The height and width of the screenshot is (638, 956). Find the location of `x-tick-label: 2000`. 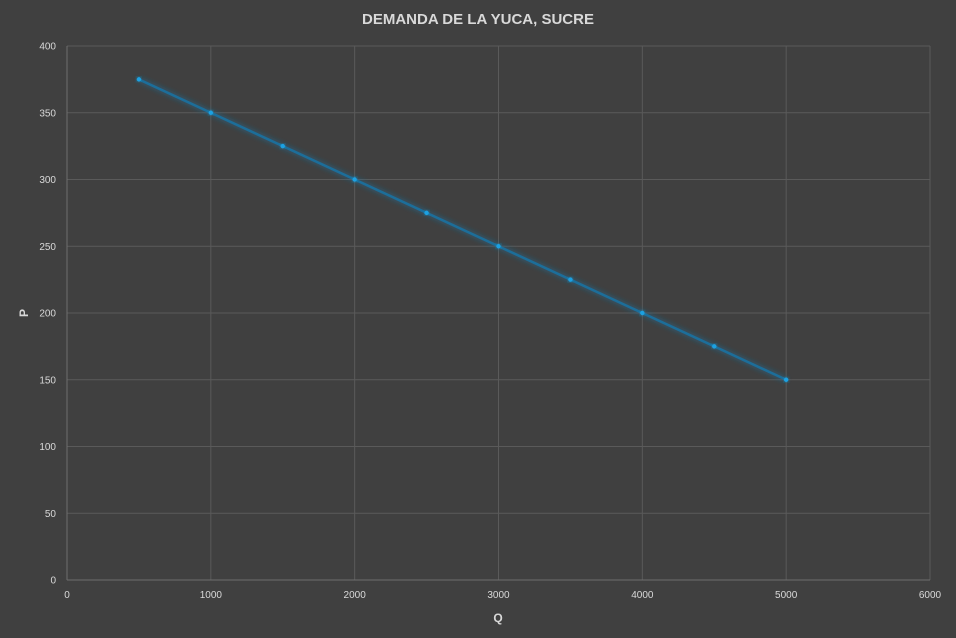

x-tick-label: 2000 is located at coordinates (355, 595).